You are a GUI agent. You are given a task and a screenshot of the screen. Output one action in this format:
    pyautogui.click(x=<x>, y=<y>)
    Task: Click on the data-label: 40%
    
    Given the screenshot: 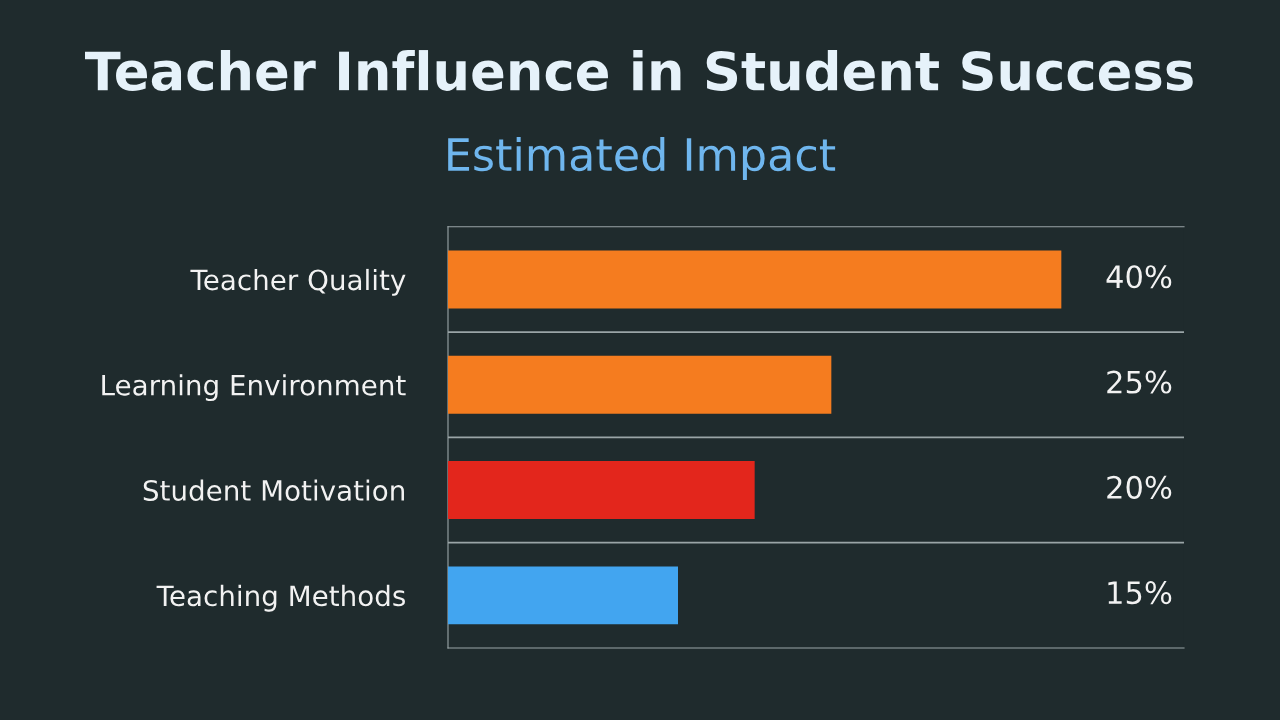 What is the action you would take?
    pyautogui.click(x=1139, y=277)
    